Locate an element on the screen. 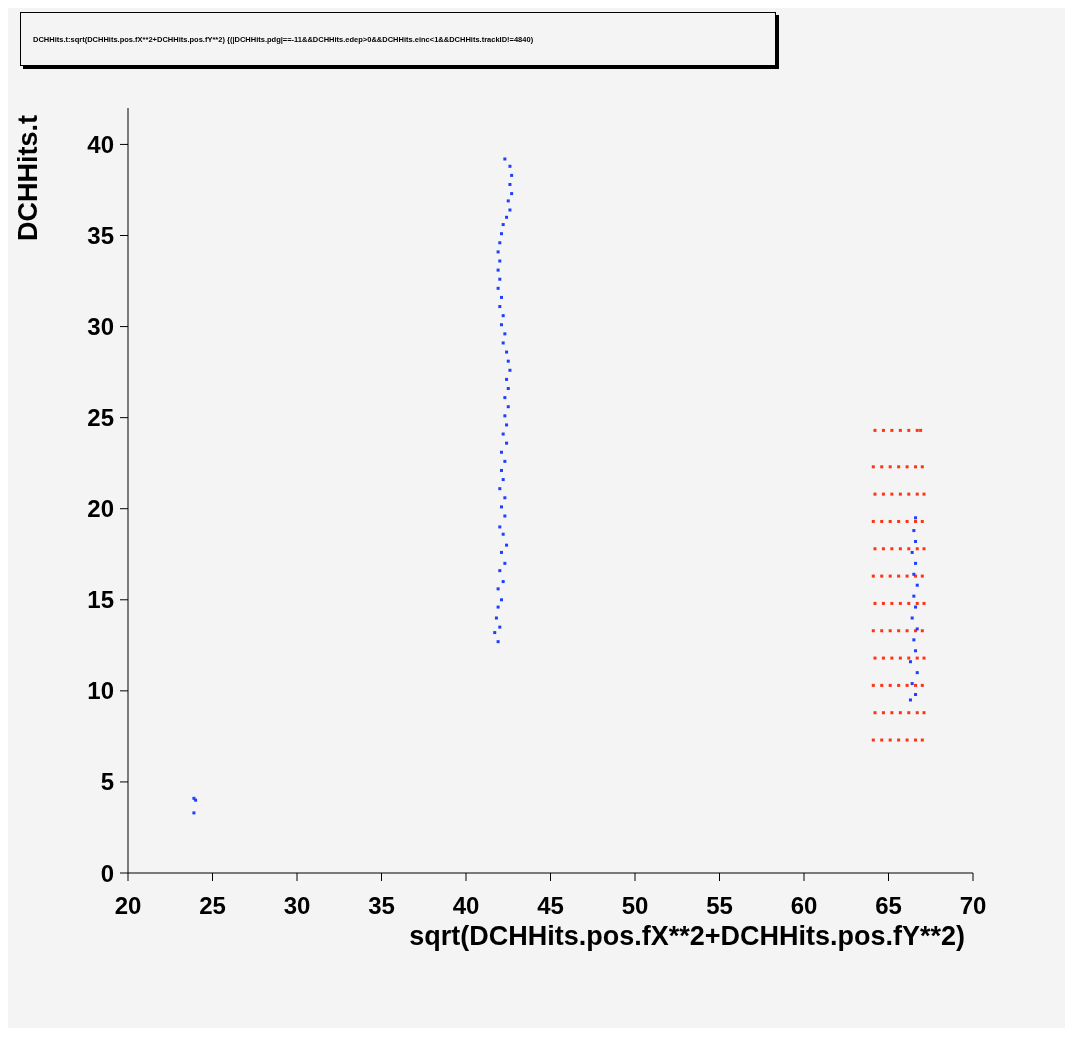 The image size is (1073, 1037). x-tick-label: 40 is located at coordinates (466, 906).